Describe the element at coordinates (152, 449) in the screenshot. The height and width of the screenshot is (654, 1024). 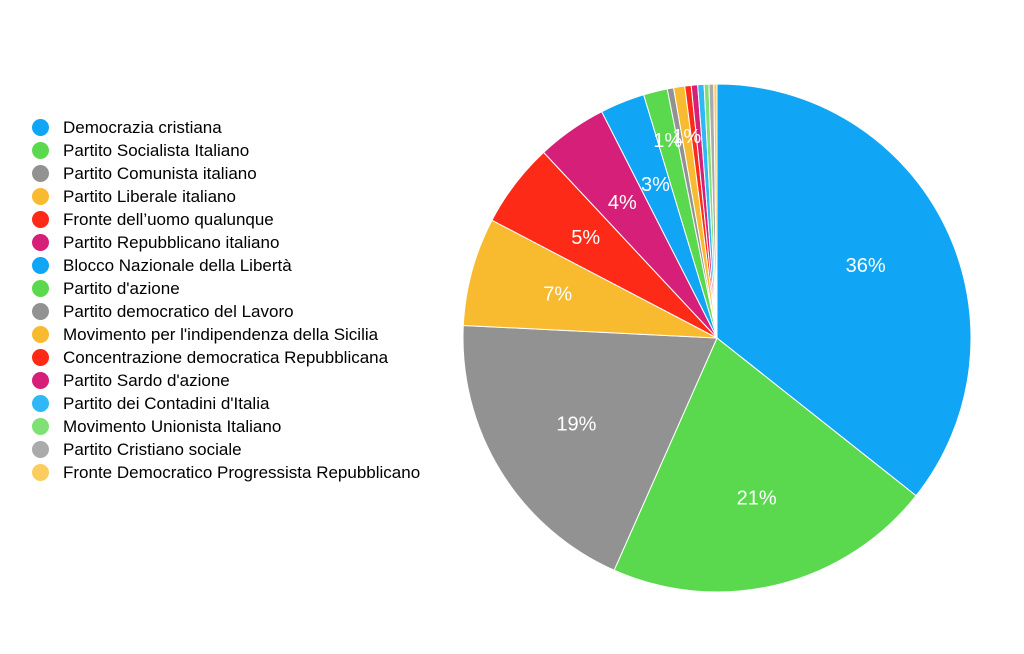
I see `legend-label: Partito Cristiano sociale` at that location.